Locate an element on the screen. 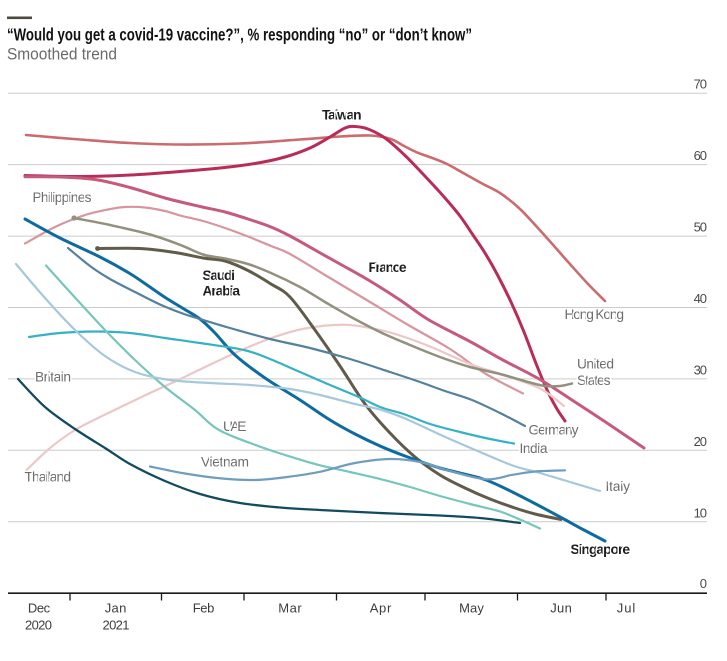 This screenshot has height=661, width=727. svg-text: Vietnam is located at coordinates (225, 462).